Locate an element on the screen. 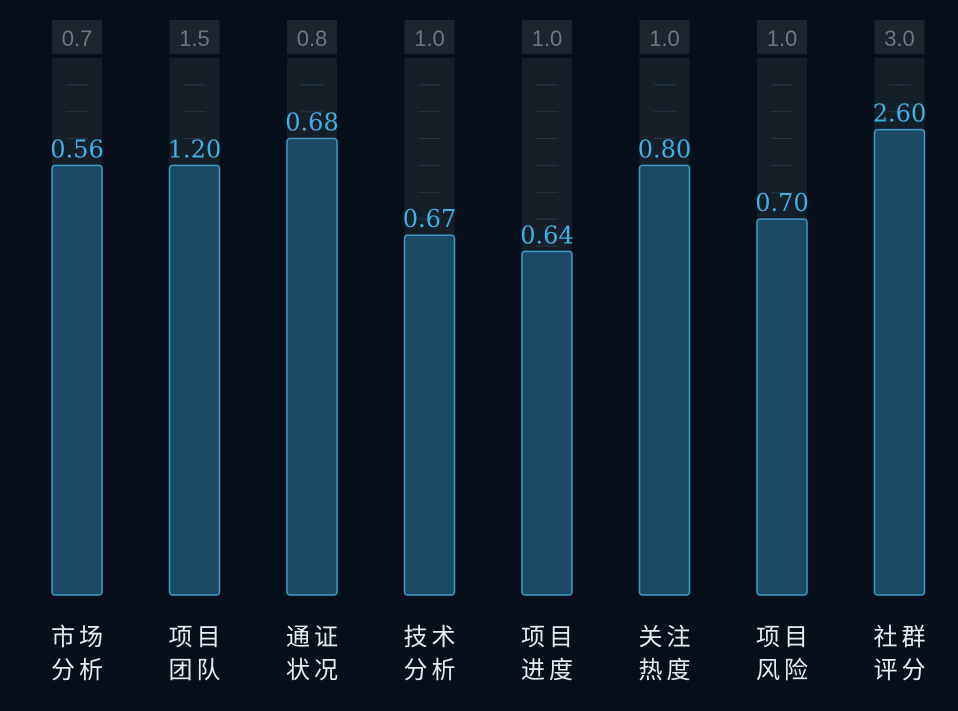  category-label: 热度 is located at coordinates (667, 670).